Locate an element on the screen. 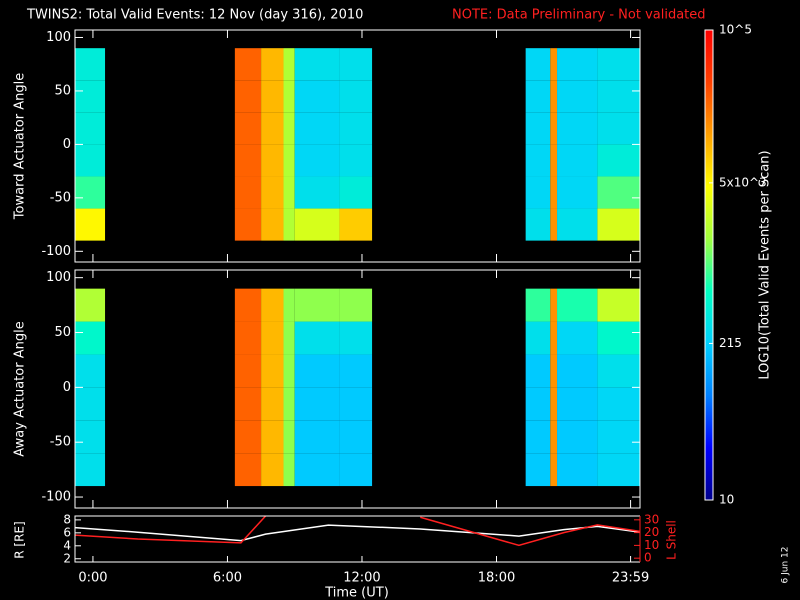 The height and width of the screenshot is (600, 800). series-line is located at coordinates (357, 533).